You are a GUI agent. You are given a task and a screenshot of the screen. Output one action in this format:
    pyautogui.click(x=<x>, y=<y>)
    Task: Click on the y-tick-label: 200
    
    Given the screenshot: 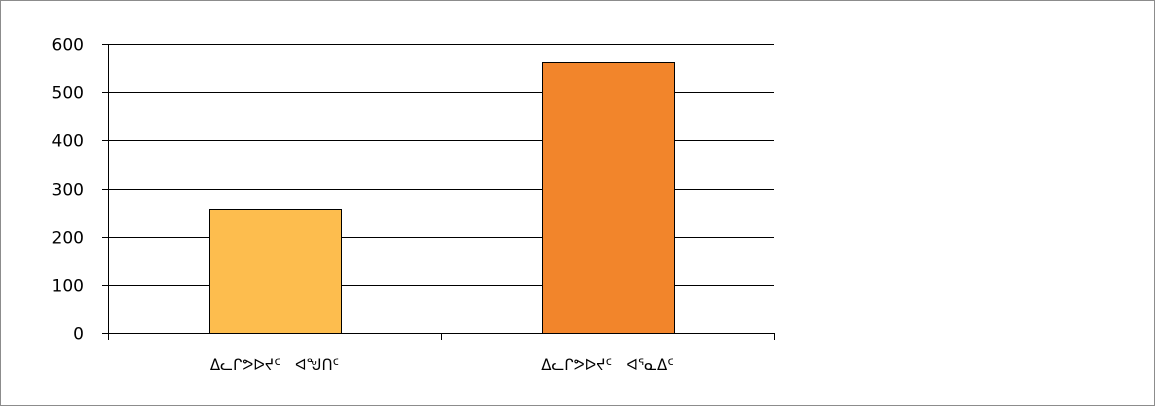 What is the action you would take?
    pyautogui.click(x=68, y=239)
    